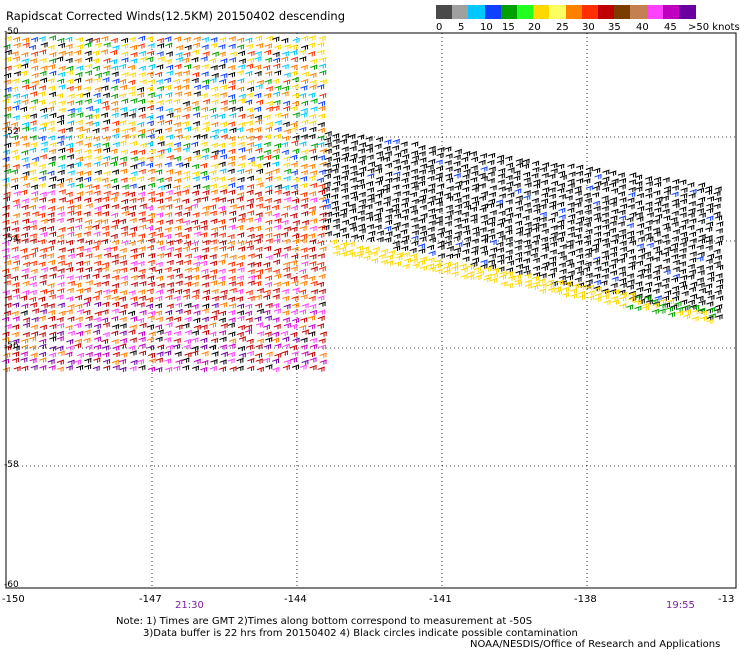 This screenshot has height=650, width=740. What do you see at coordinates (680, 605) in the screenshot?
I see `pass-time-right: 19:55` at bounding box center [680, 605].